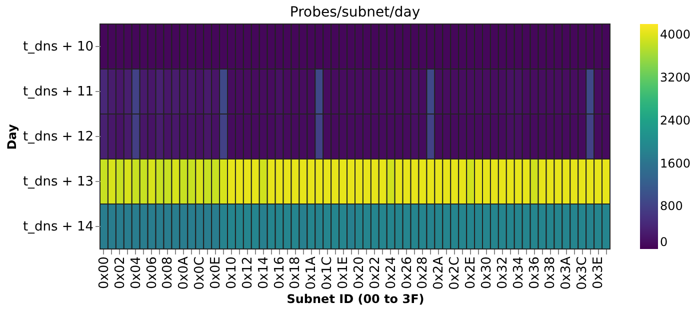  I want to click on x-axis-title: Subnet ID (00 to 3F), so click(355, 299).